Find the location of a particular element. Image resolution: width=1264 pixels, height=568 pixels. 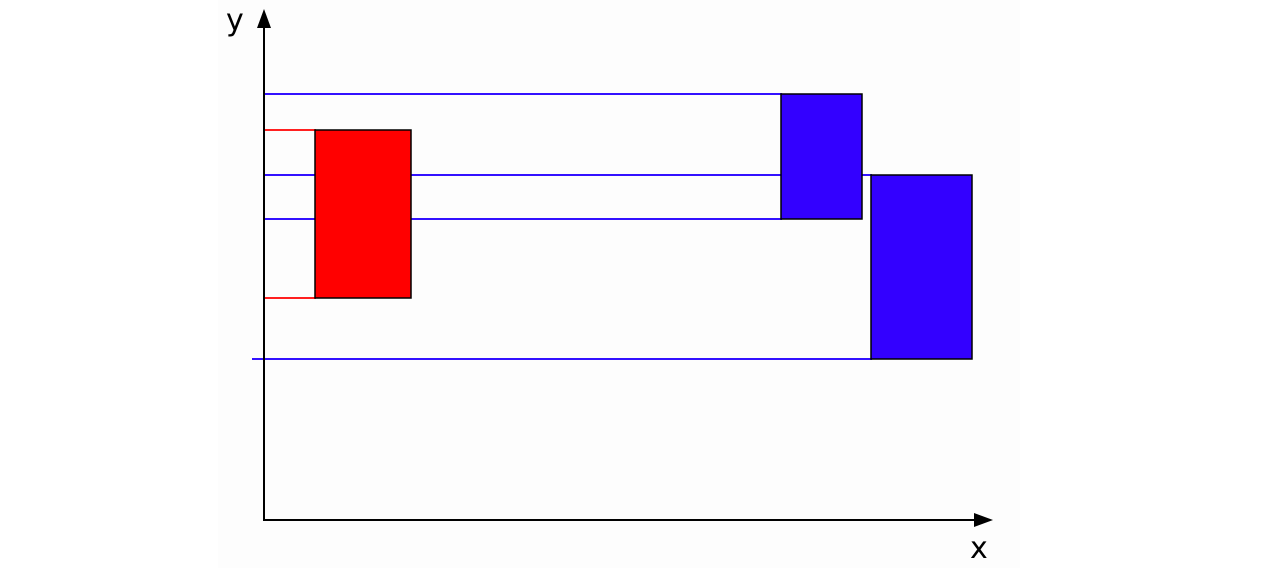

x-axis-arrow-icon is located at coordinates (983, 520).